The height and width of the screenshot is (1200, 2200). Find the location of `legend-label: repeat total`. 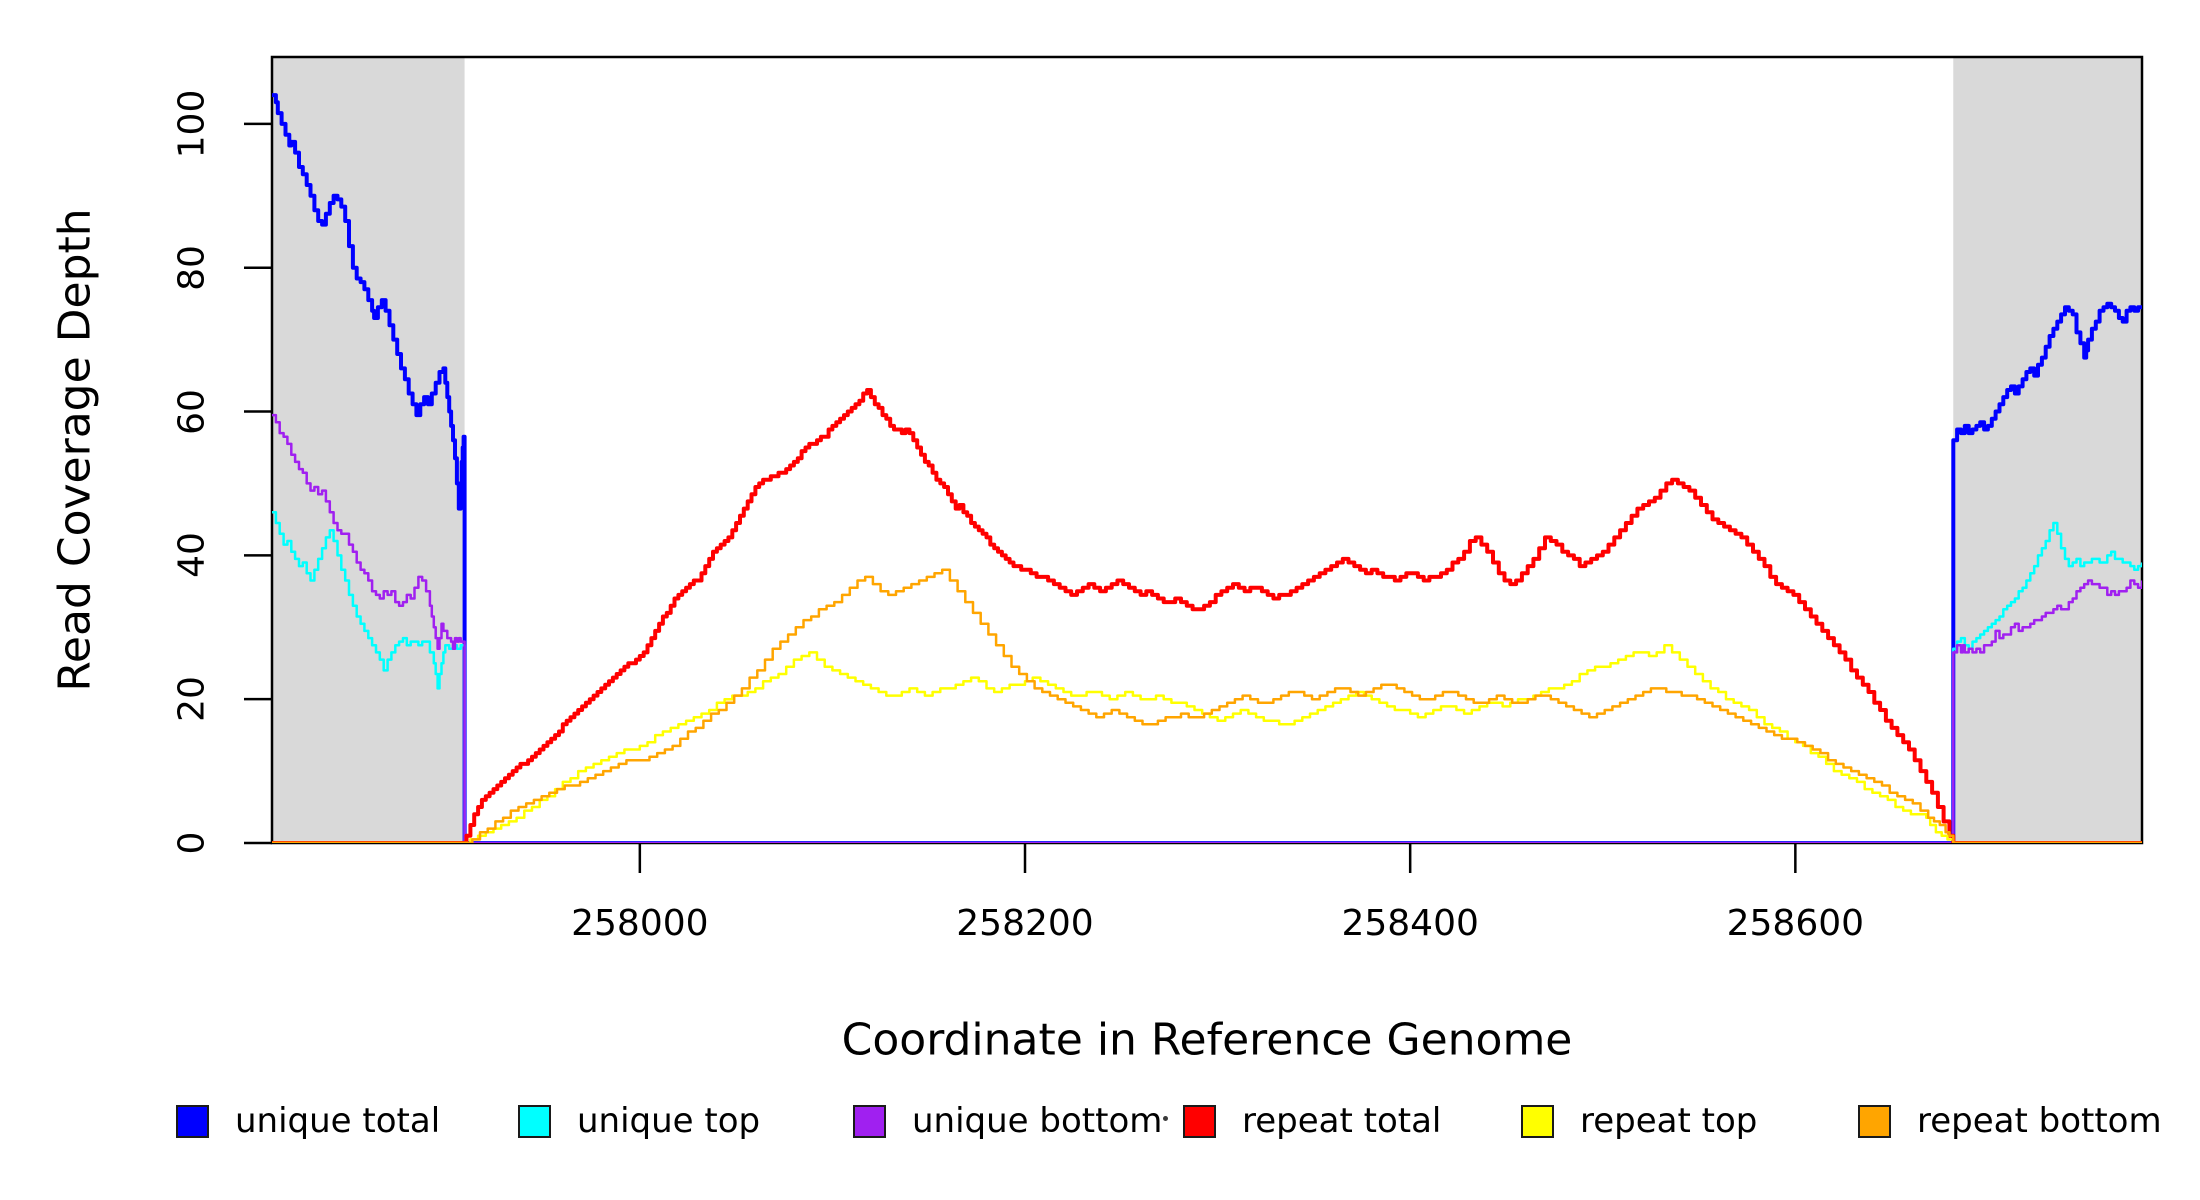

legend-label: repeat total is located at coordinates (1342, 1121).